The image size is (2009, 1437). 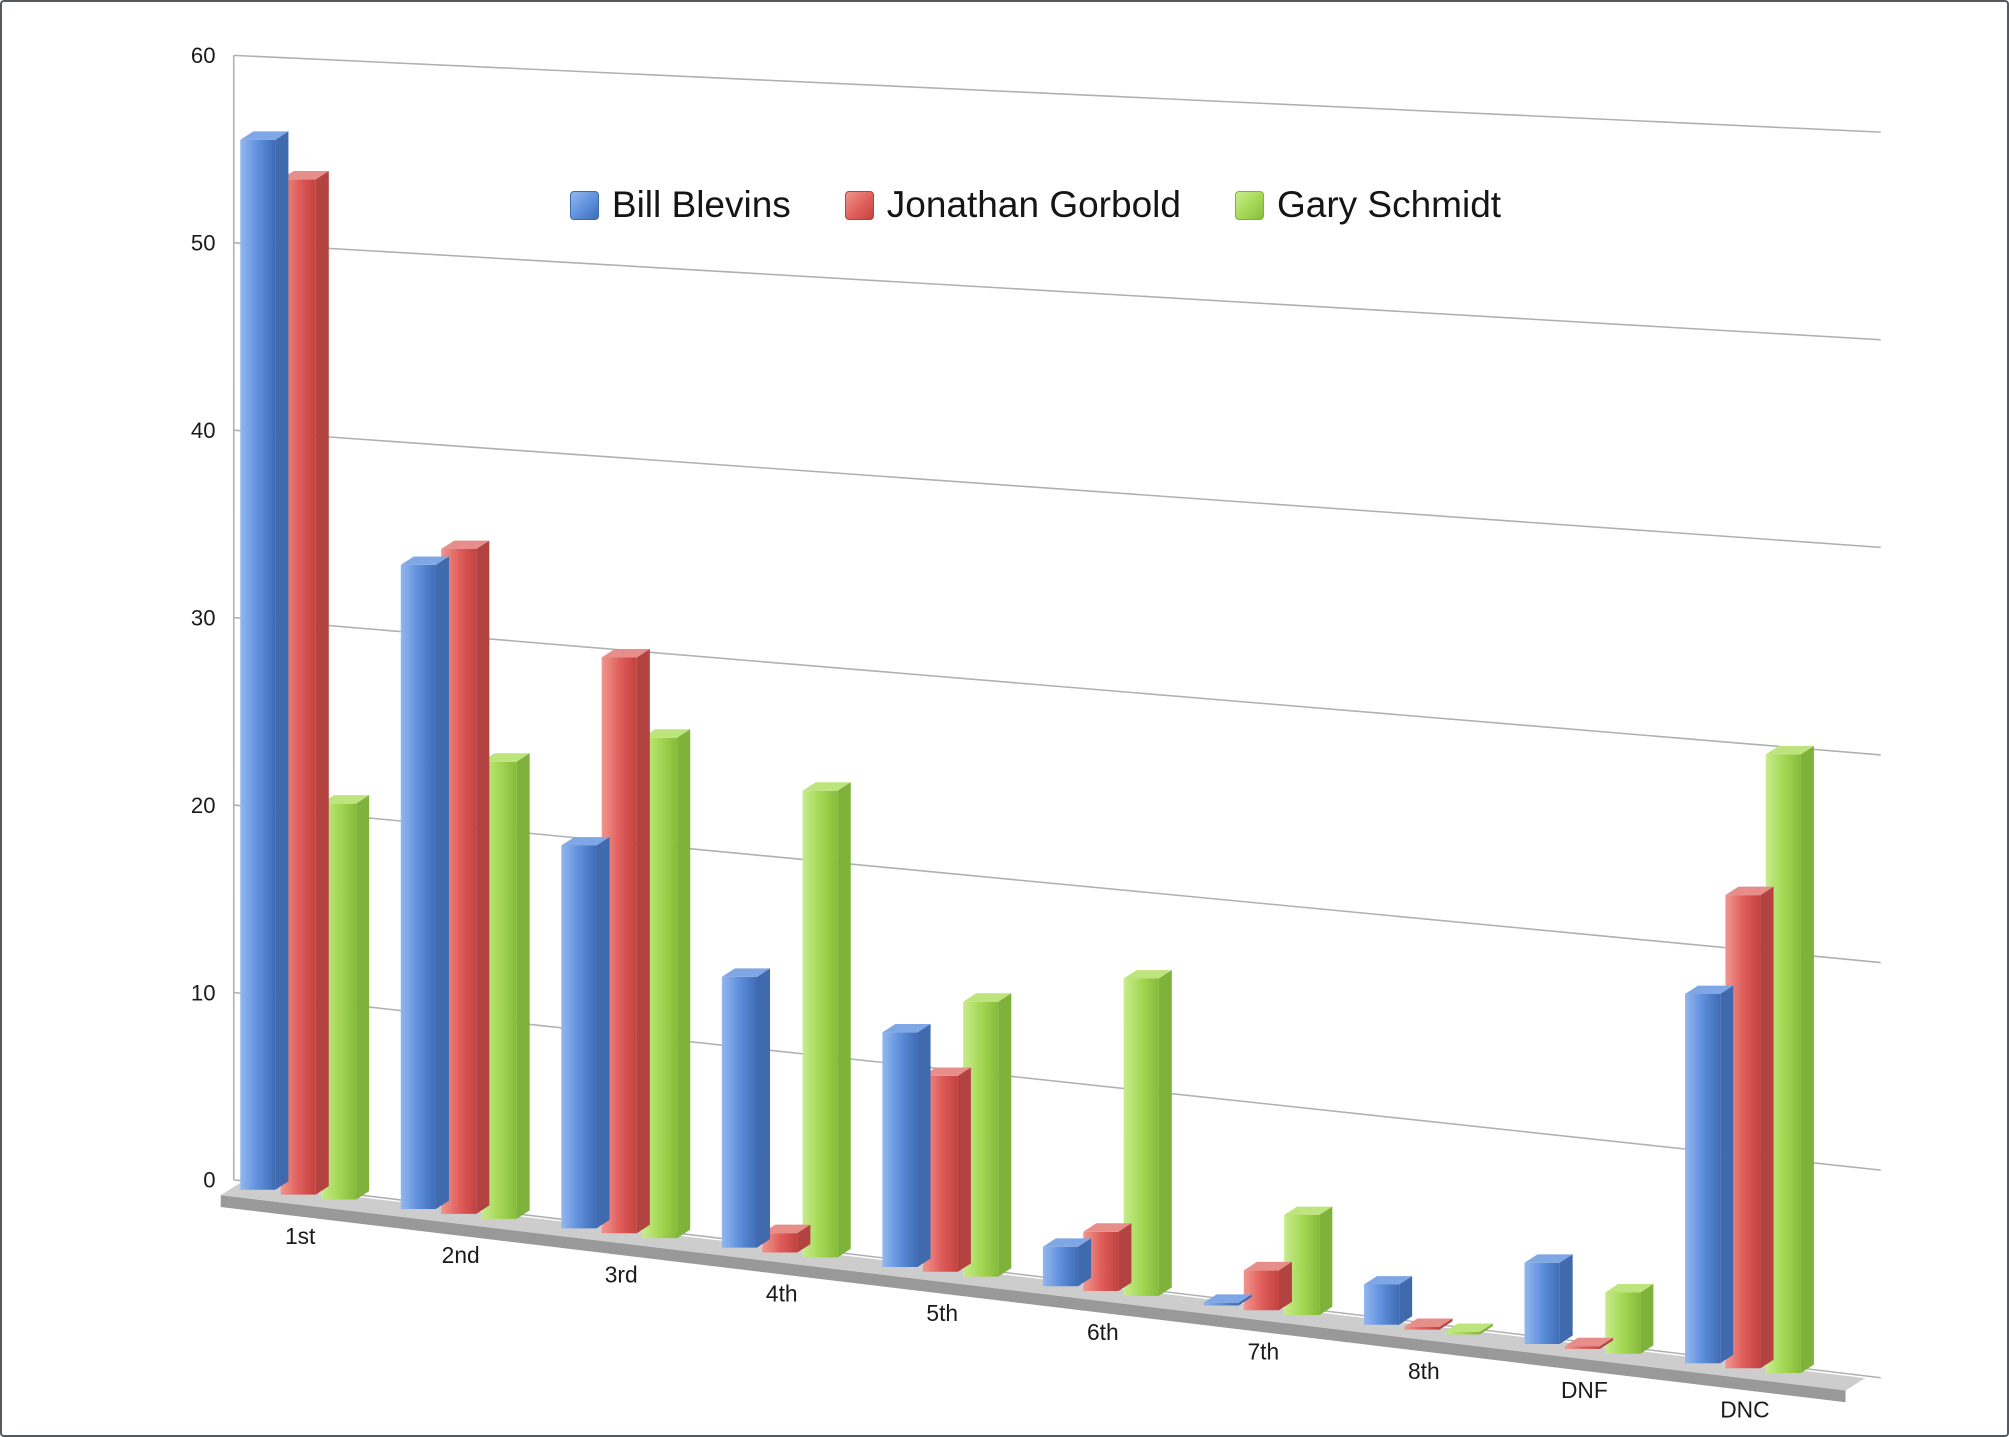 What do you see at coordinates (746, 1108) in the screenshot?
I see `bar-bill-blevins-4th` at bounding box center [746, 1108].